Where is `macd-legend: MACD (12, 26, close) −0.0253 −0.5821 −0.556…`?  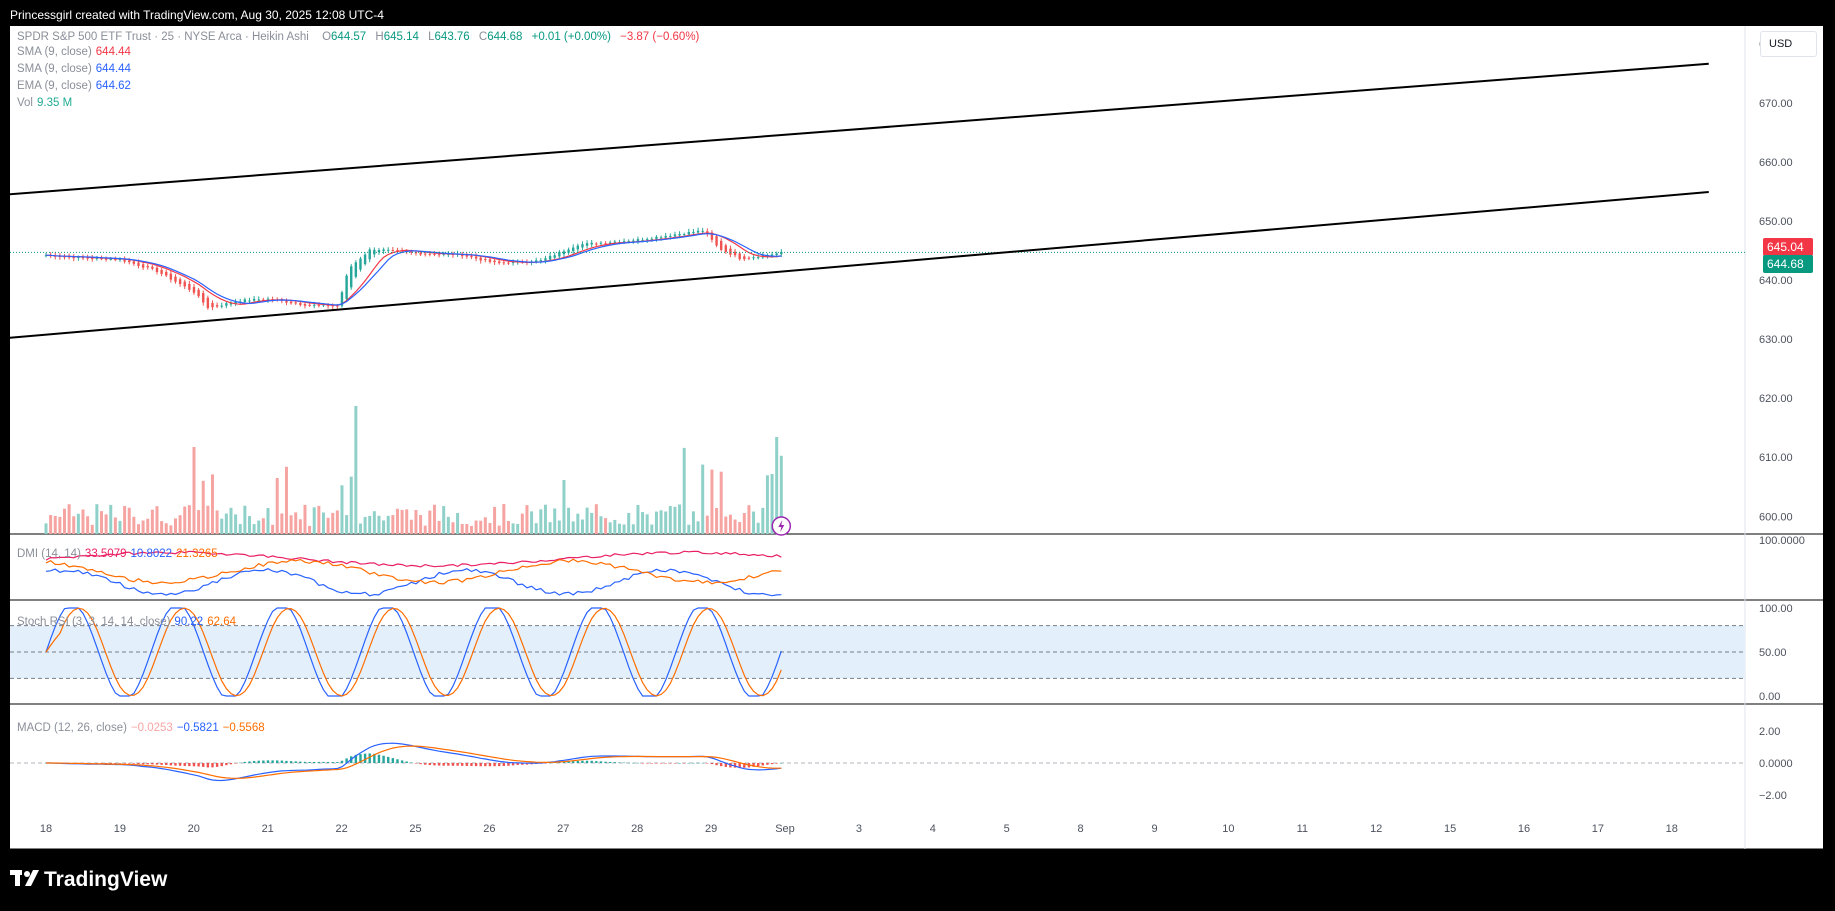 macd-legend: MACD (12, 26, close) −0.0253 −0.5821 −0.556… is located at coordinates (141, 728).